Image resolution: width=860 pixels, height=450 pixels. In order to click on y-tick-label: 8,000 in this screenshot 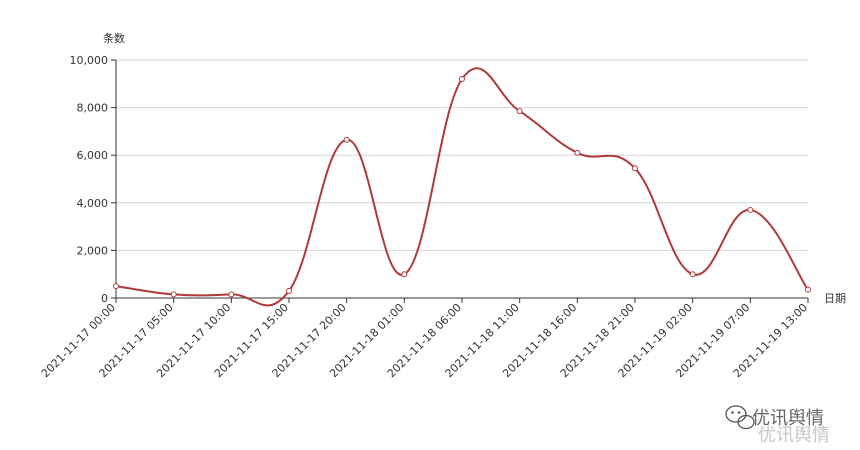, I will do `click(93, 108)`.